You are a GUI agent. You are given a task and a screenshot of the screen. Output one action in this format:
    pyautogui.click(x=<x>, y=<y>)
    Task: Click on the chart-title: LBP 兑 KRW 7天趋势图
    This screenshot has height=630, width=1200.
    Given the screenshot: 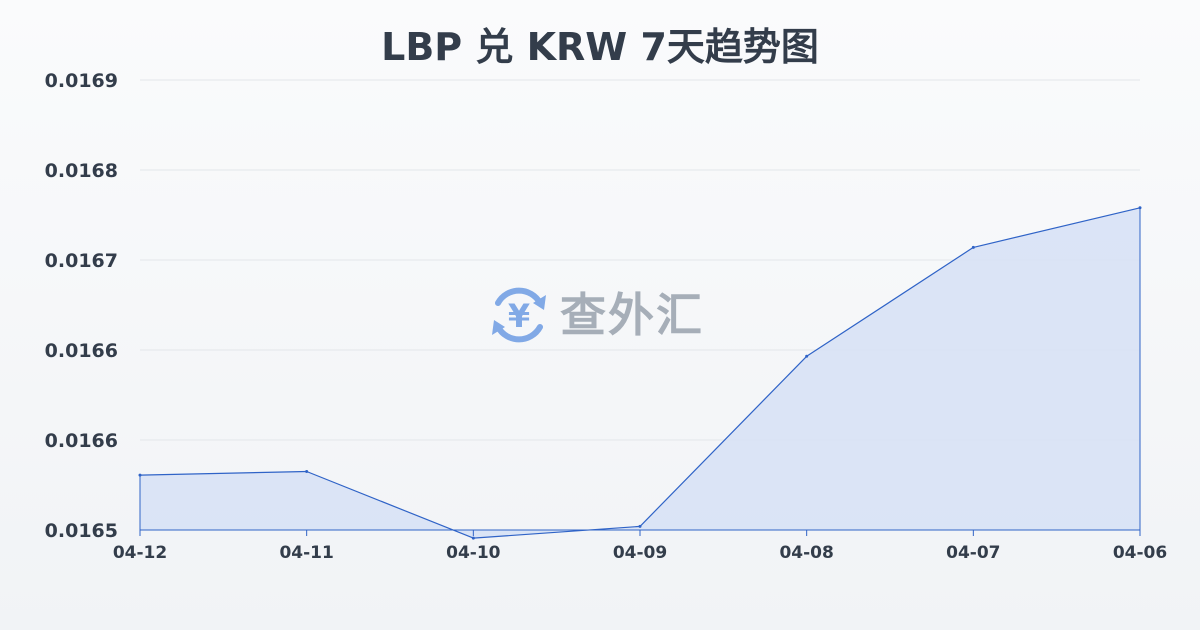 What is the action you would take?
    pyautogui.click(x=600, y=47)
    